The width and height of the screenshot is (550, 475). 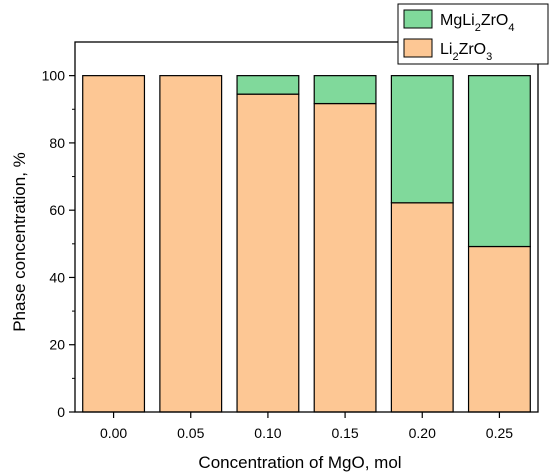 What do you see at coordinates (113, 433) in the screenshot?
I see `x-tick-label: 0.00` at bounding box center [113, 433].